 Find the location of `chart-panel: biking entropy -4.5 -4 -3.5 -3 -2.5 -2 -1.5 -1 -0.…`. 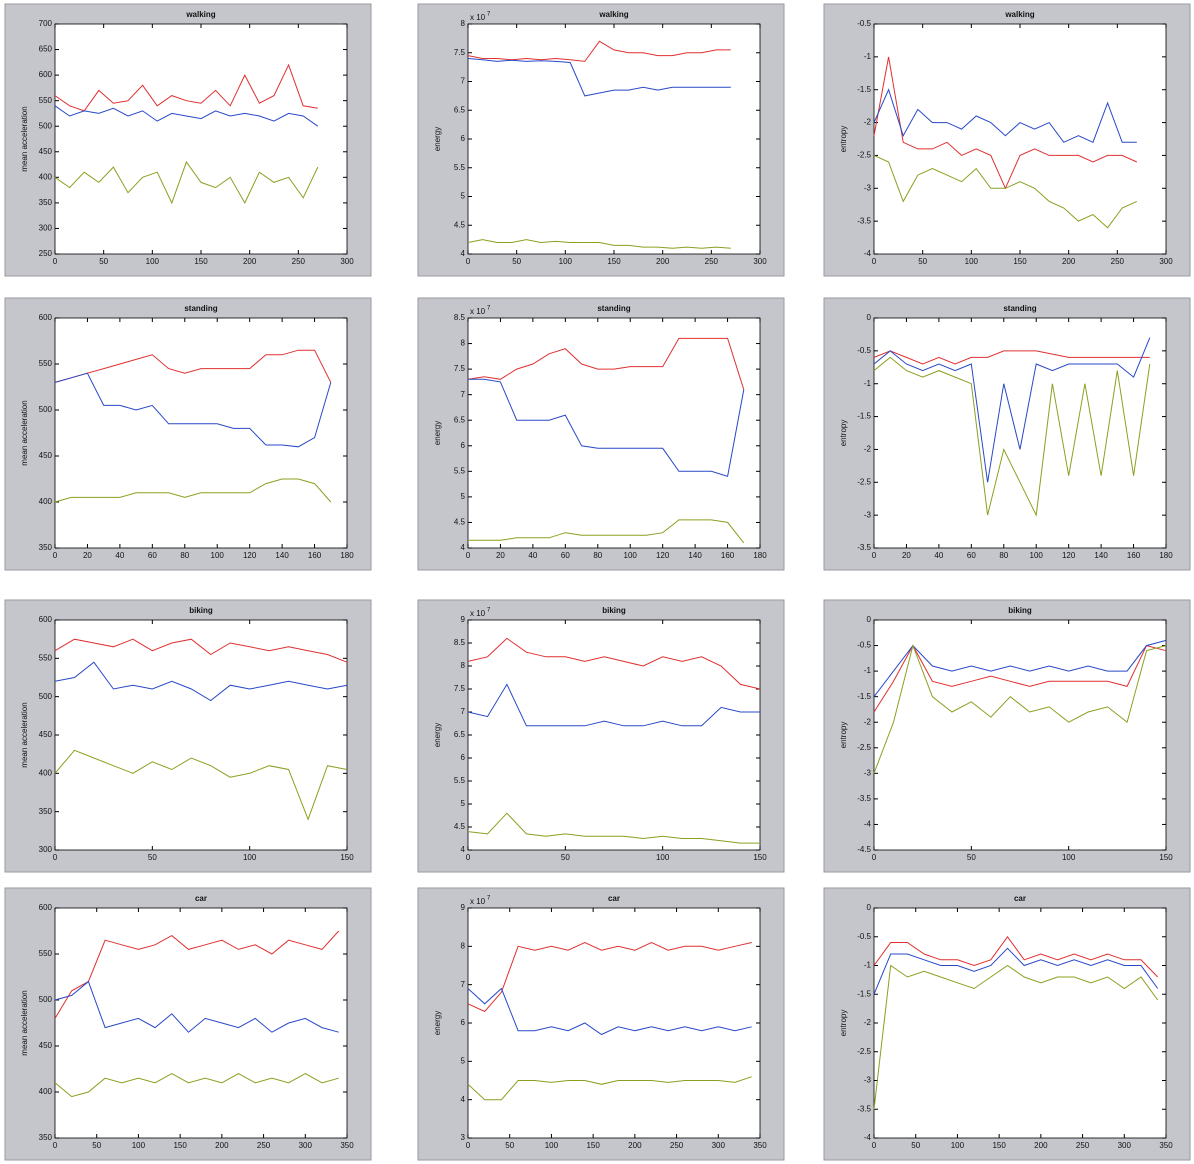

chart-panel: biking entropy -4.5 -4 -3.5 -3 -2.5 -2 -1.5 -1 -0.… is located at coordinates (1007, 736).